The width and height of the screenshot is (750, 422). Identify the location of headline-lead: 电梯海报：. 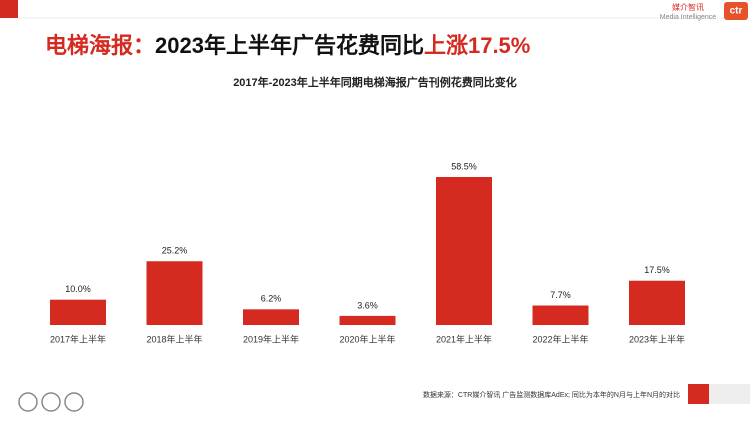
(100, 45).